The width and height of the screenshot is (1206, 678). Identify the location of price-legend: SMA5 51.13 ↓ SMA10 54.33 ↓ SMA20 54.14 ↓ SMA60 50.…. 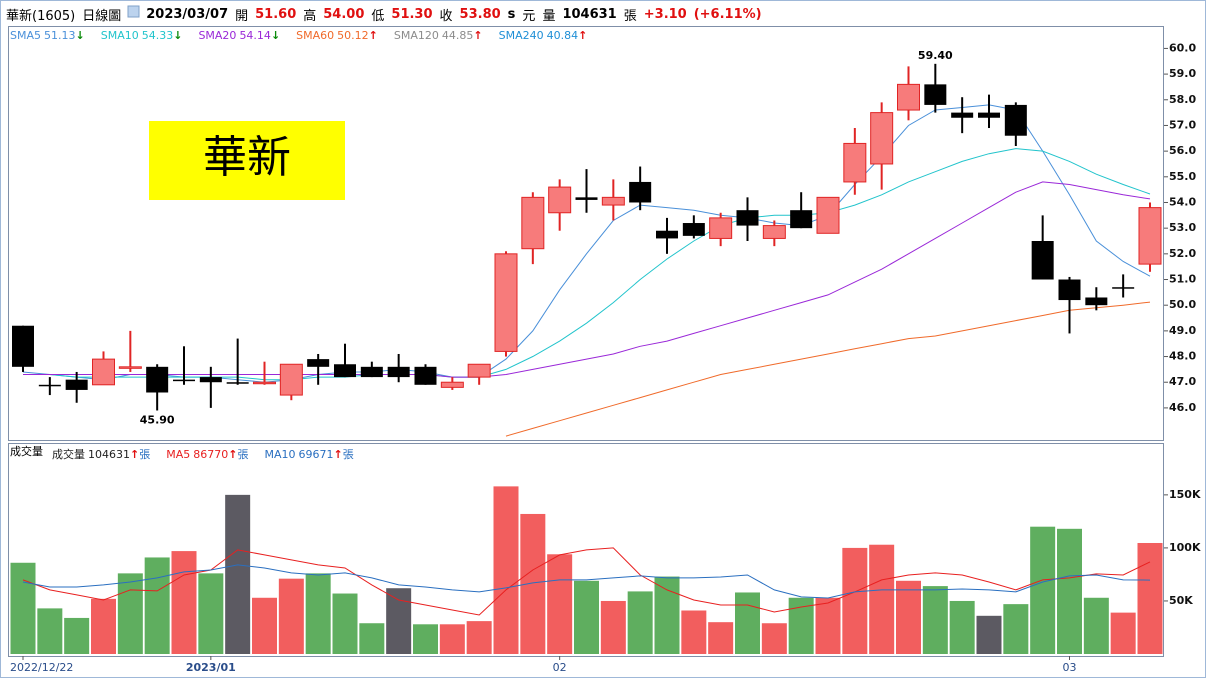
(298, 35).